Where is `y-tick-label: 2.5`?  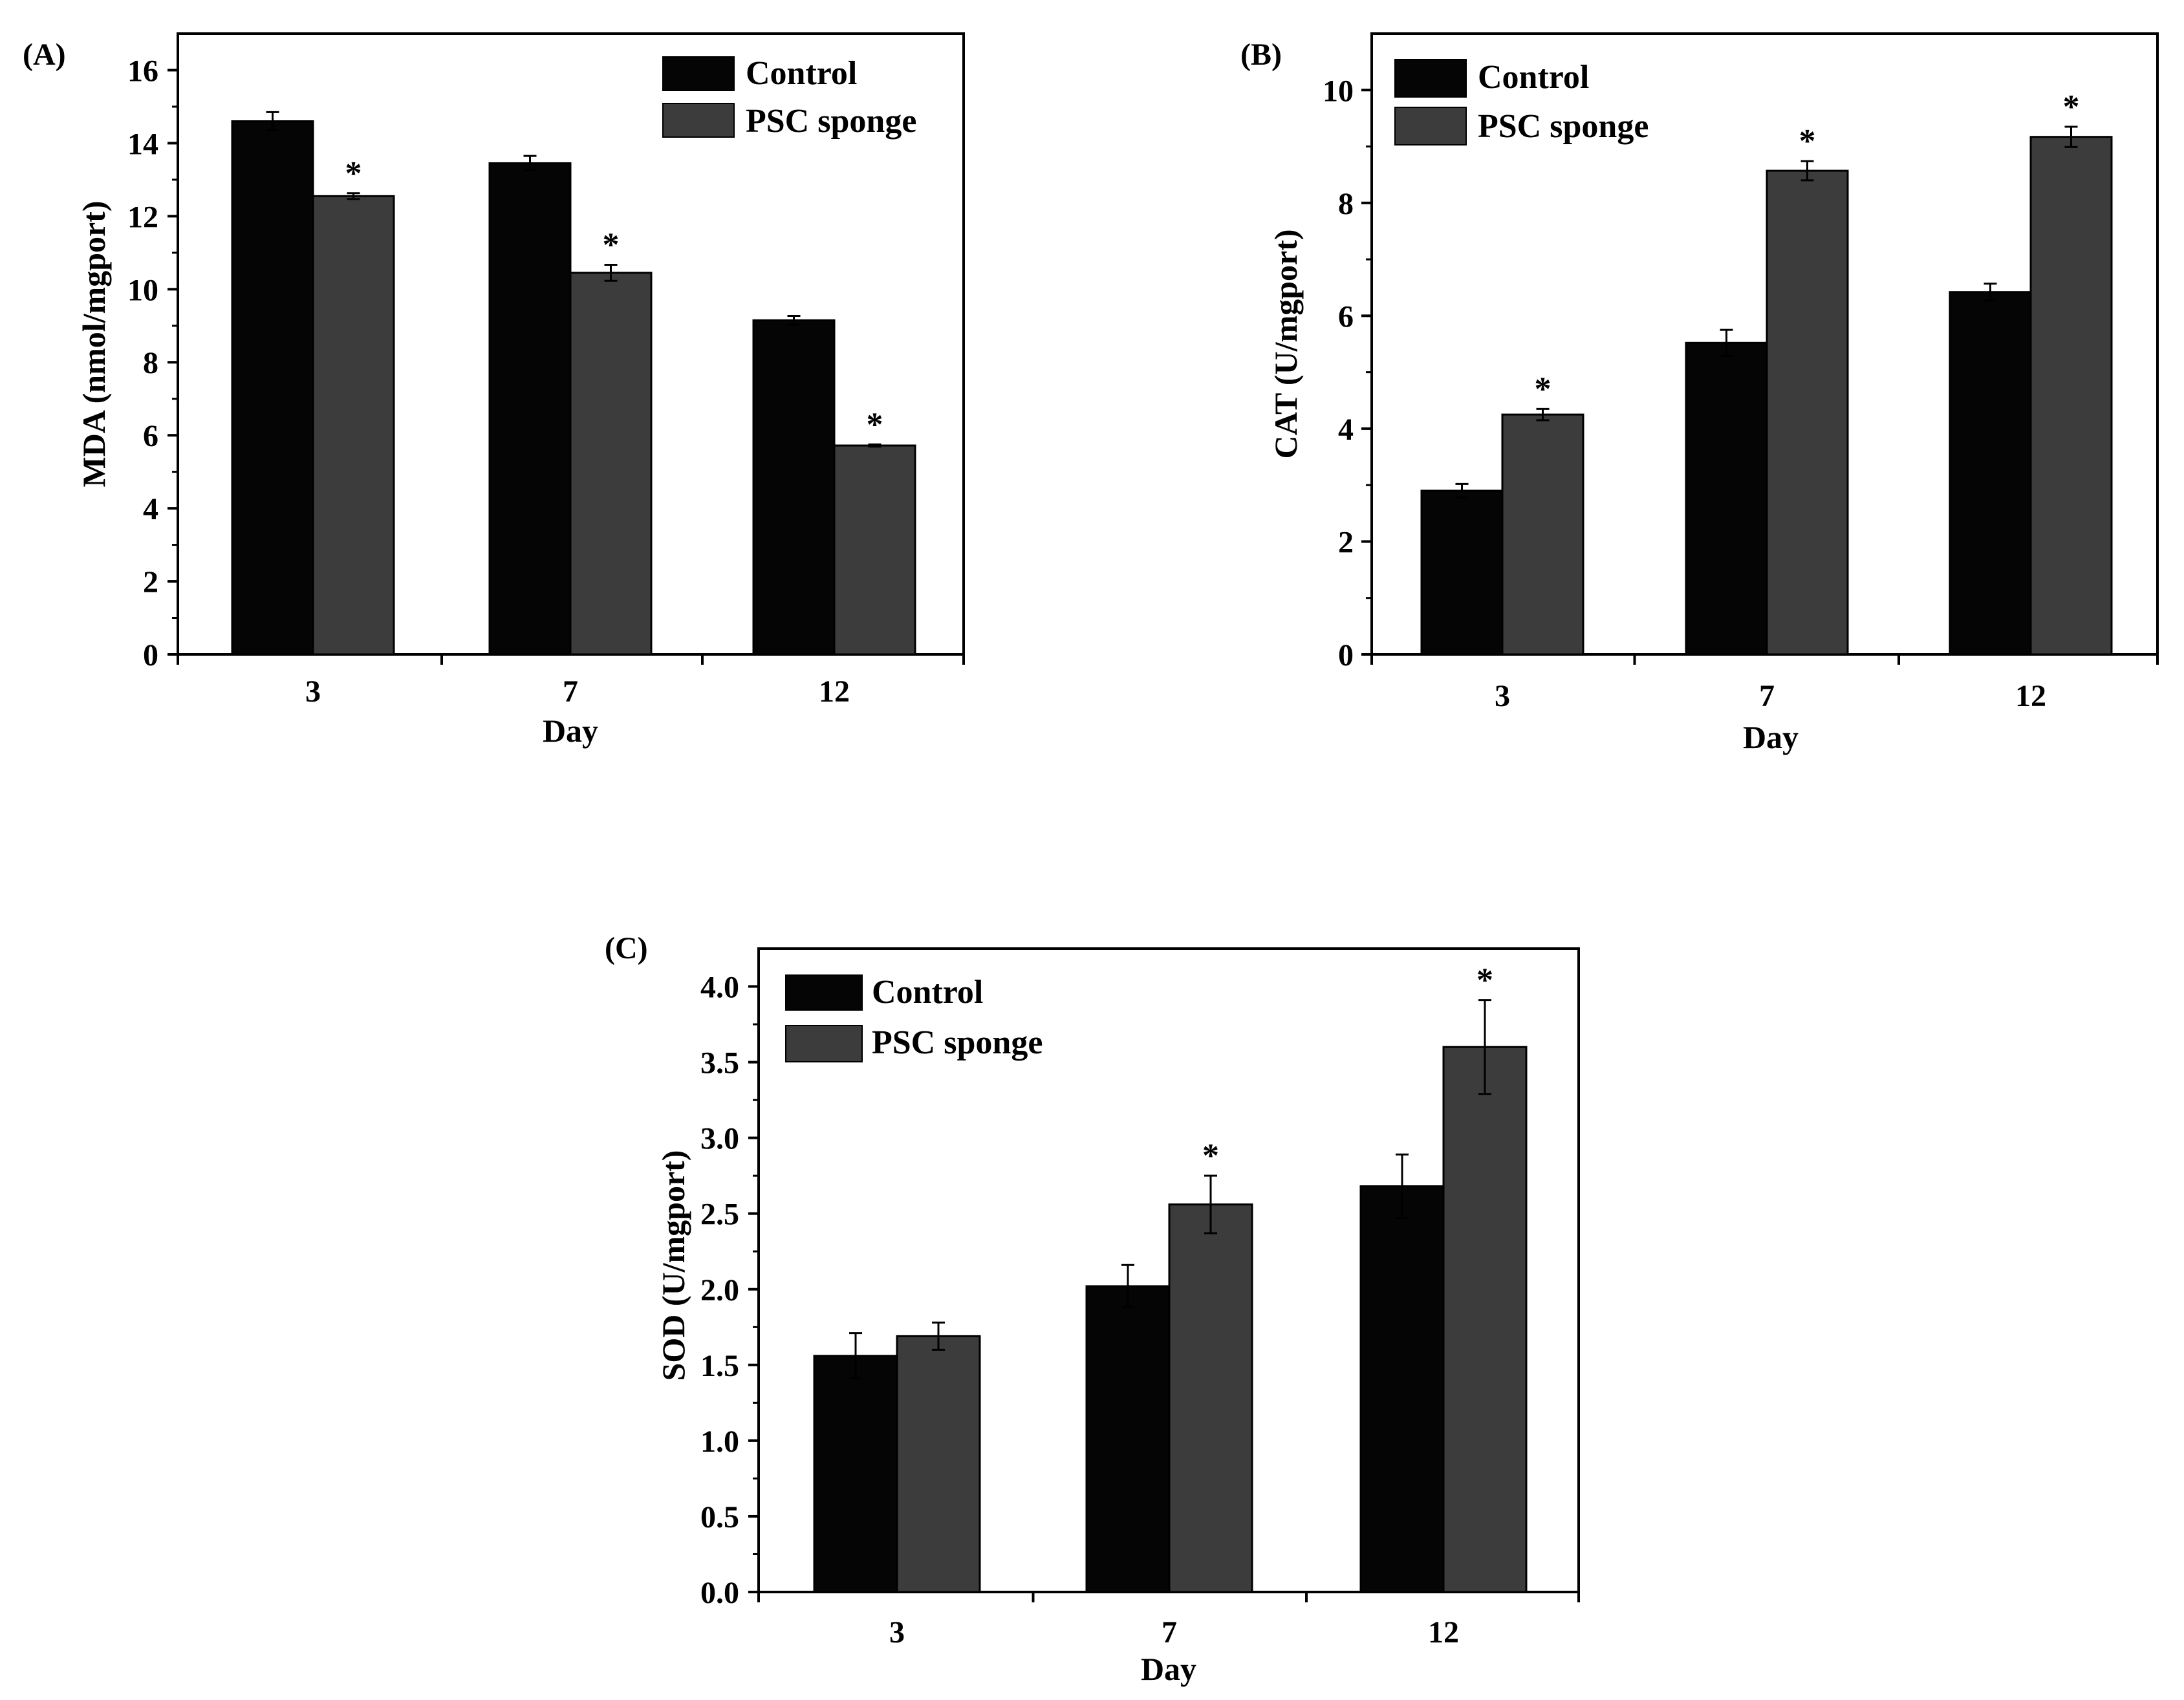
y-tick-label: 2.5 is located at coordinates (720, 1215).